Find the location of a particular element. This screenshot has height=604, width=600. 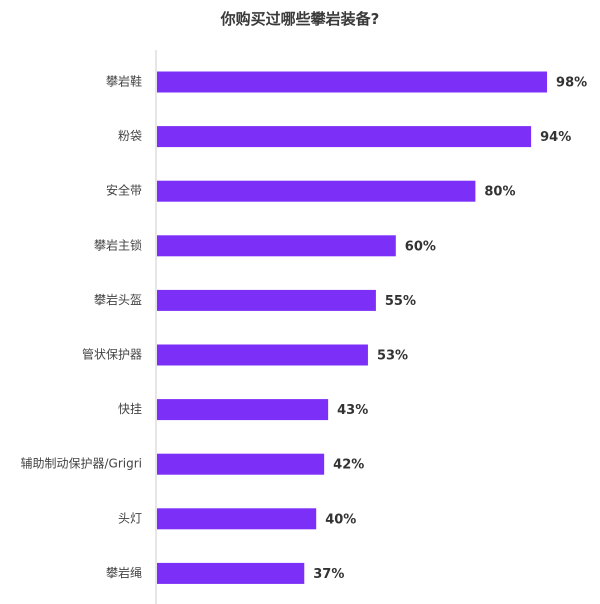

category-label: 攀岩头盔 is located at coordinates (118, 299).